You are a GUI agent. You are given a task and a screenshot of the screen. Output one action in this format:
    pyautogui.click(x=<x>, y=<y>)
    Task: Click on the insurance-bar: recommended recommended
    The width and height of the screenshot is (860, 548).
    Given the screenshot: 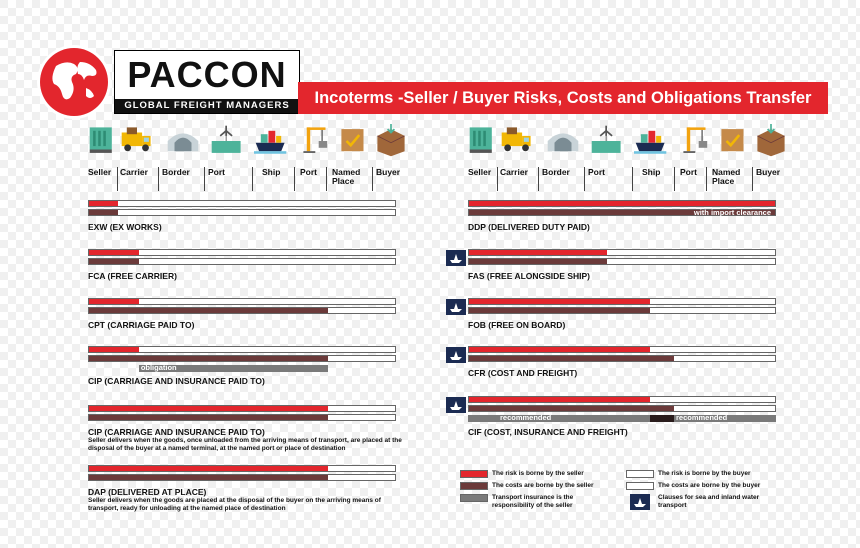 What is the action you would take?
    pyautogui.click(x=622, y=417)
    